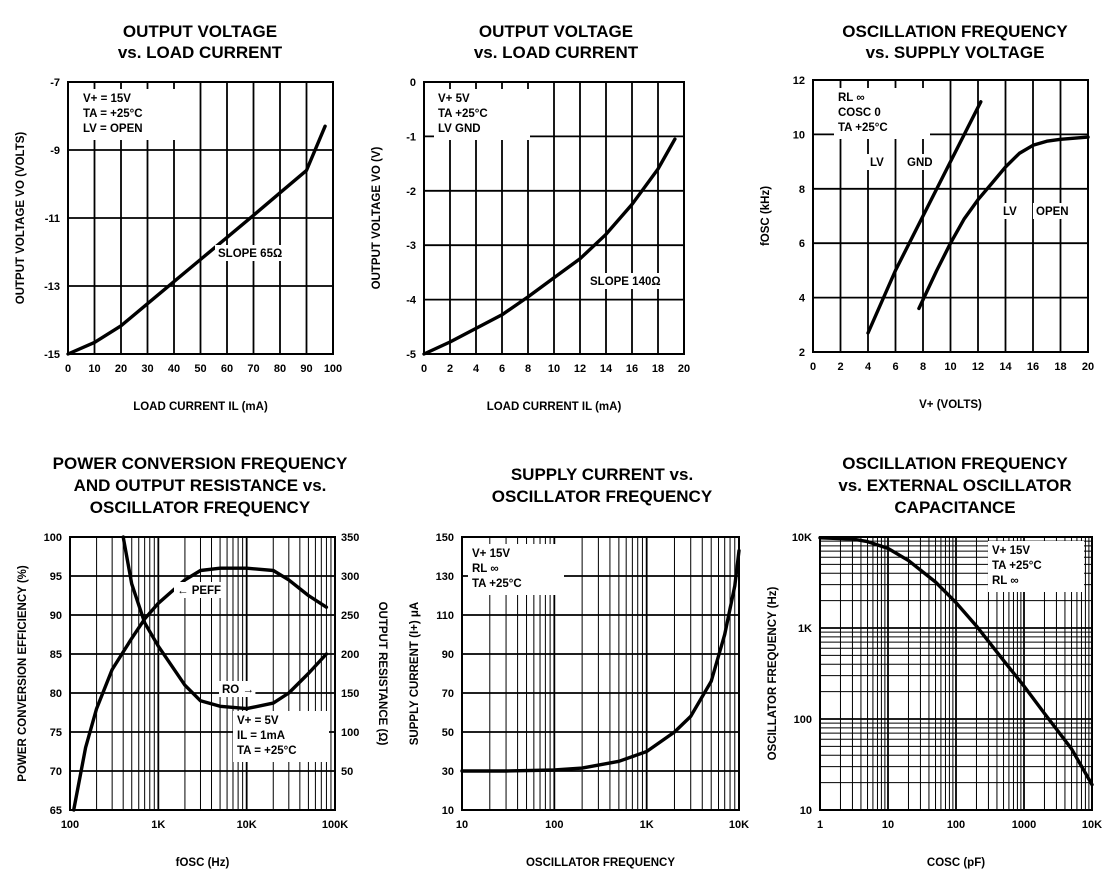 The height and width of the screenshot is (873, 1113). What do you see at coordinates (147, 369) in the screenshot?
I see `x-tick-label: 30` at bounding box center [147, 369].